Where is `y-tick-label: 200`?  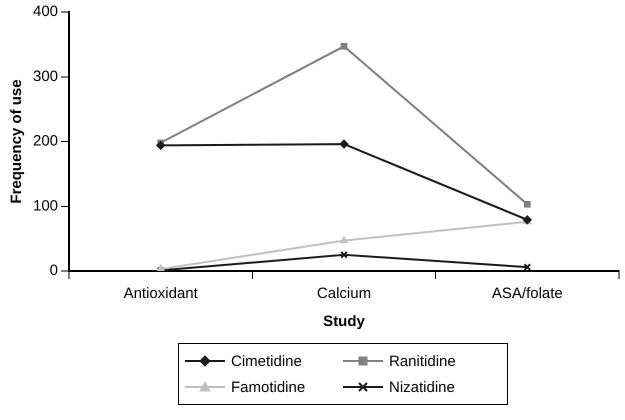 y-tick-label: 200 is located at coordinates (45, 141).